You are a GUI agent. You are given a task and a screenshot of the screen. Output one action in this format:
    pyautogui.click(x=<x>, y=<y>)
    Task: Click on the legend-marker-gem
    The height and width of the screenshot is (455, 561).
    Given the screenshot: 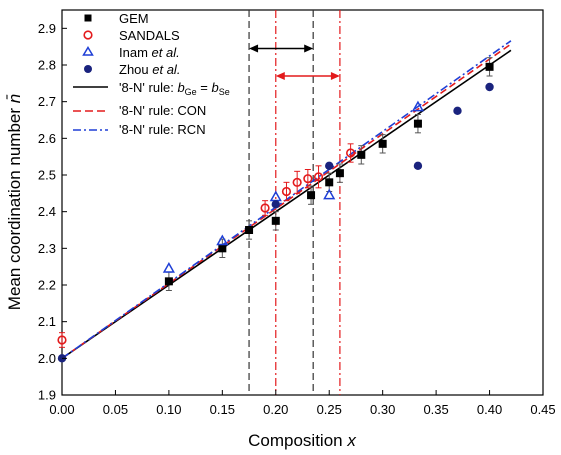 What is the action you would take?
    pyautogui.click(x=88, y=18)
    